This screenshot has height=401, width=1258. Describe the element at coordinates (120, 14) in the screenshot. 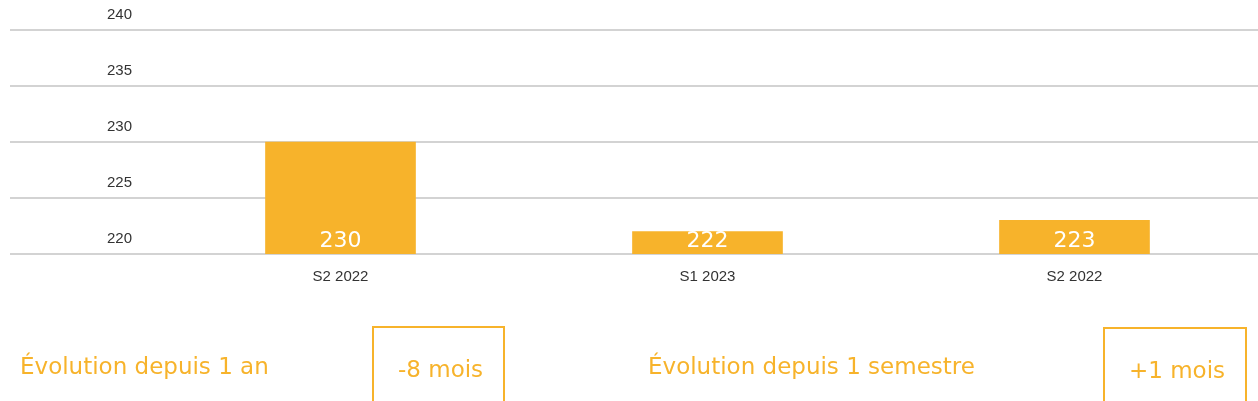

I see `y-tick-label: 240` at that location.